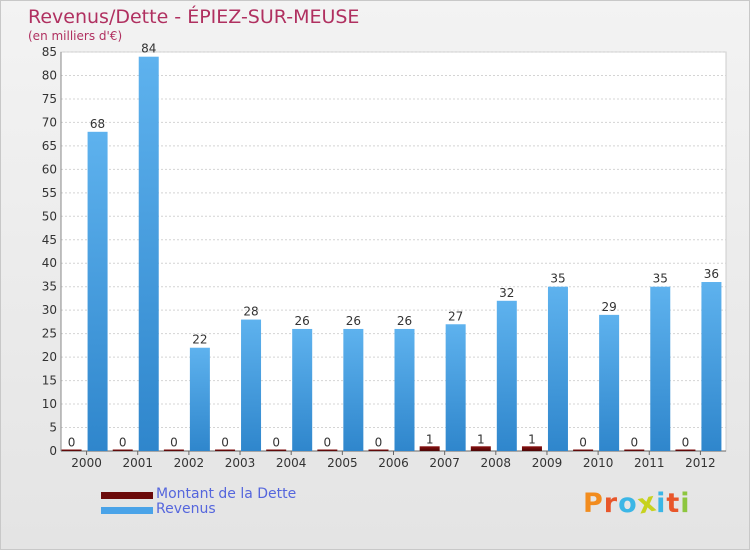 The width and height of the screenshot is (750, 550). I want to click on y-tick-label: 20, so click(49, 357).